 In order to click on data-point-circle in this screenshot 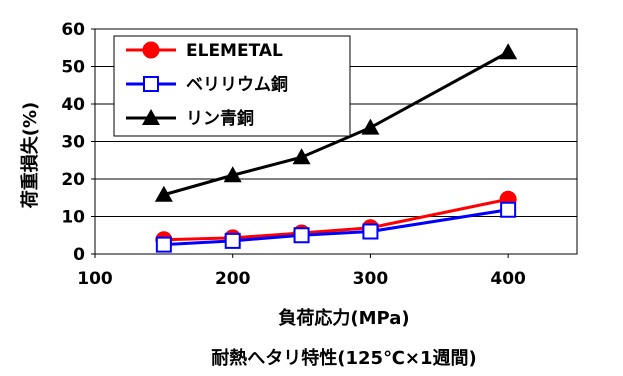, I will do `click(151, 50)`.